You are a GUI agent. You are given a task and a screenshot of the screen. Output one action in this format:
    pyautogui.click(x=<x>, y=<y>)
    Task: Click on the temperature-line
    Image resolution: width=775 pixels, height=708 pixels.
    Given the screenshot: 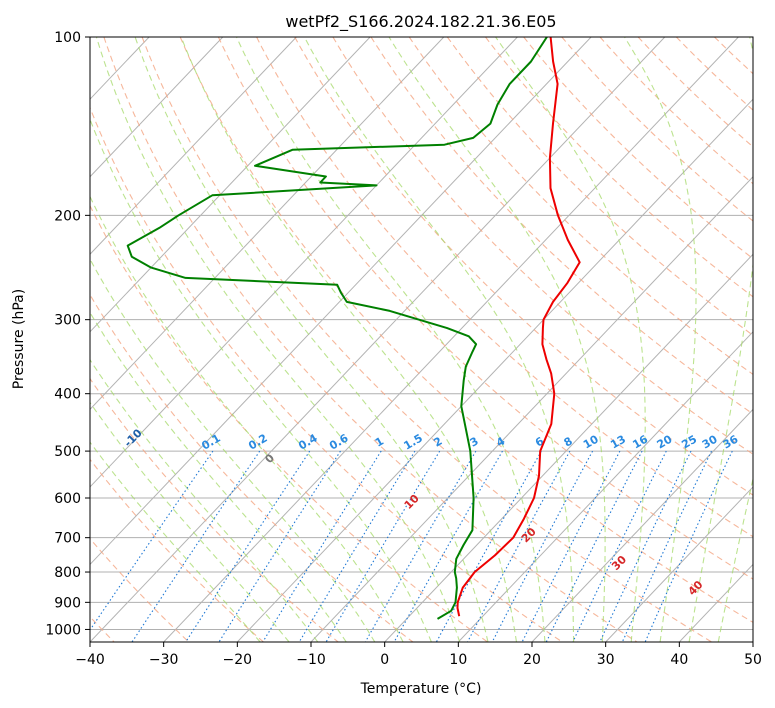 What is the action you would take?
    pyautogui.click(x=518, y=327)
    